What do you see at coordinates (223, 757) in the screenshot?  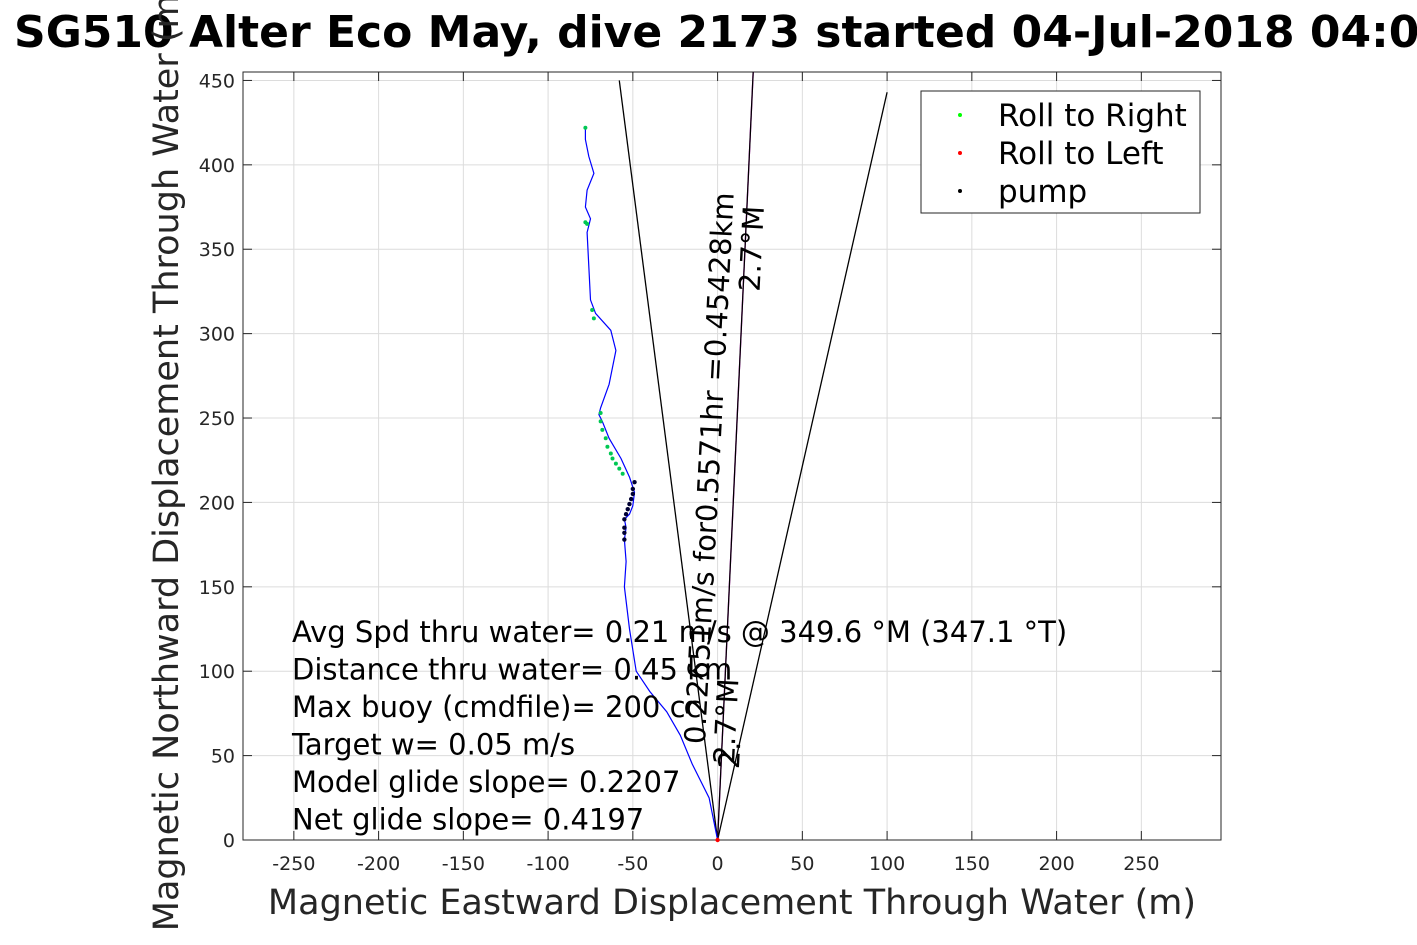 I see `y-tick-label: 50` at bounding box center [223, 757].